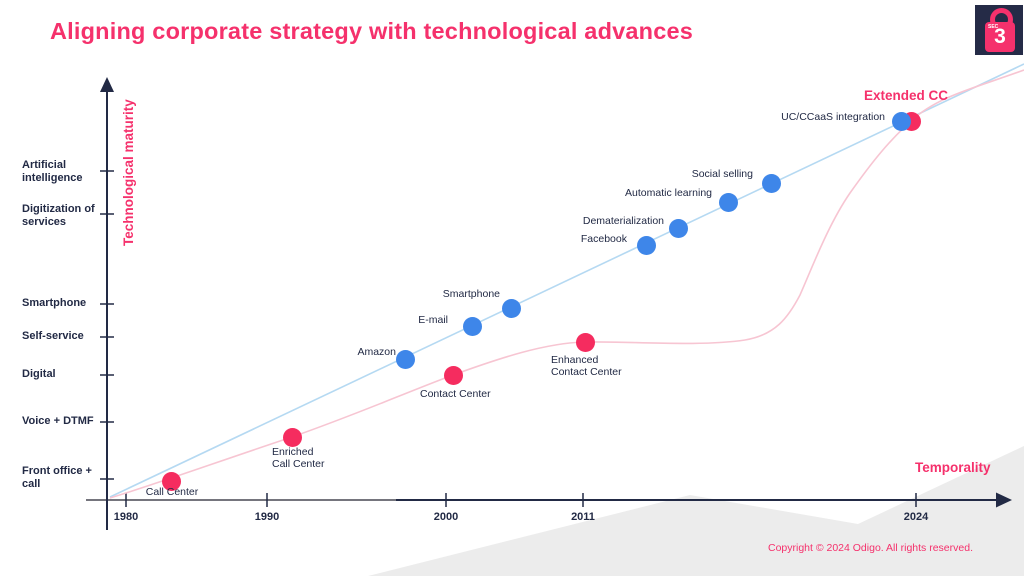  Describe the element at coordinates (472, 326) in the screenshot. I see `technology-dot-e-mail` at that location.